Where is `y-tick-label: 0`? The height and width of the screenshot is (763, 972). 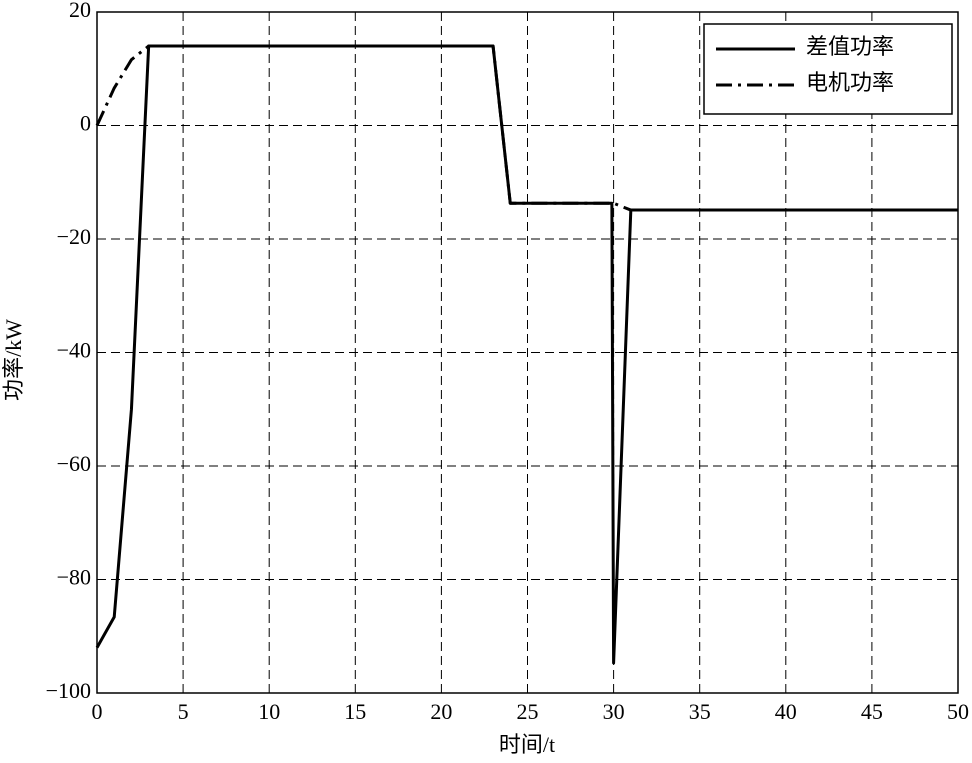 y-tick-label: 0 is located at coordinates (85, 123).